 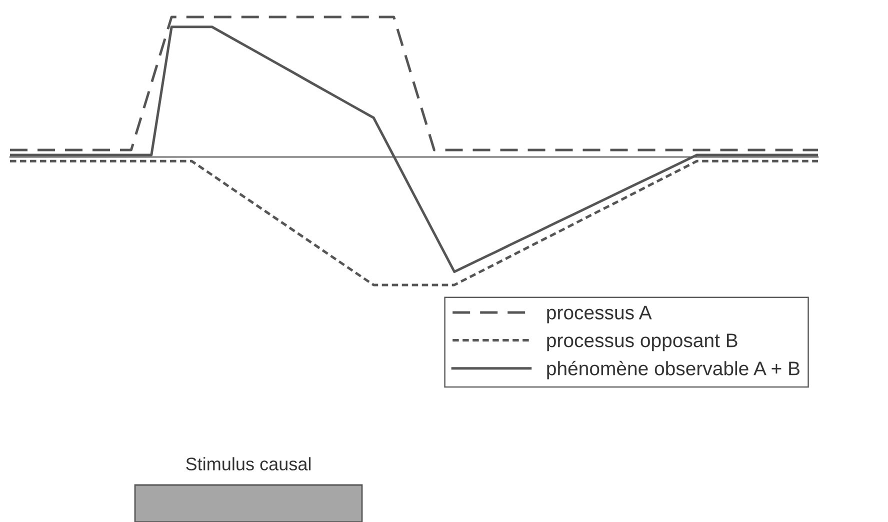 I want to click on legend-label: processus A, so click(x=599, y=315).